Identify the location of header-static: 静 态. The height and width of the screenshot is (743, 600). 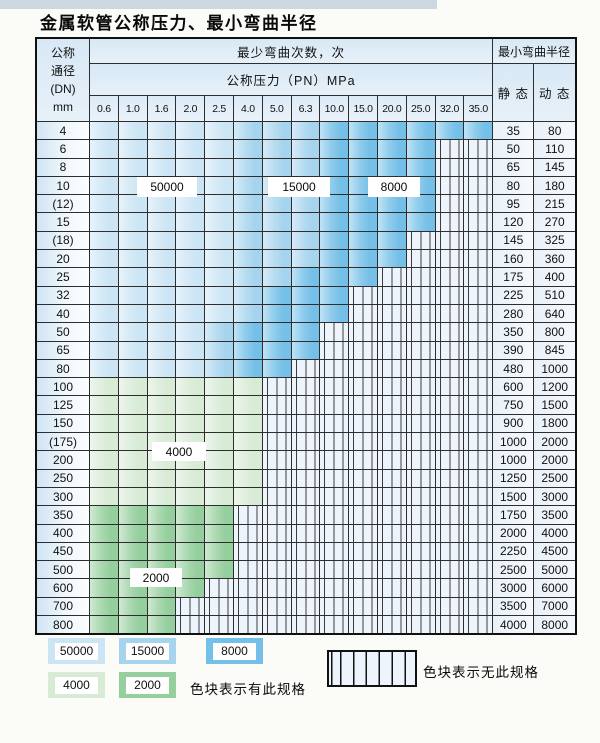
(513, 92).